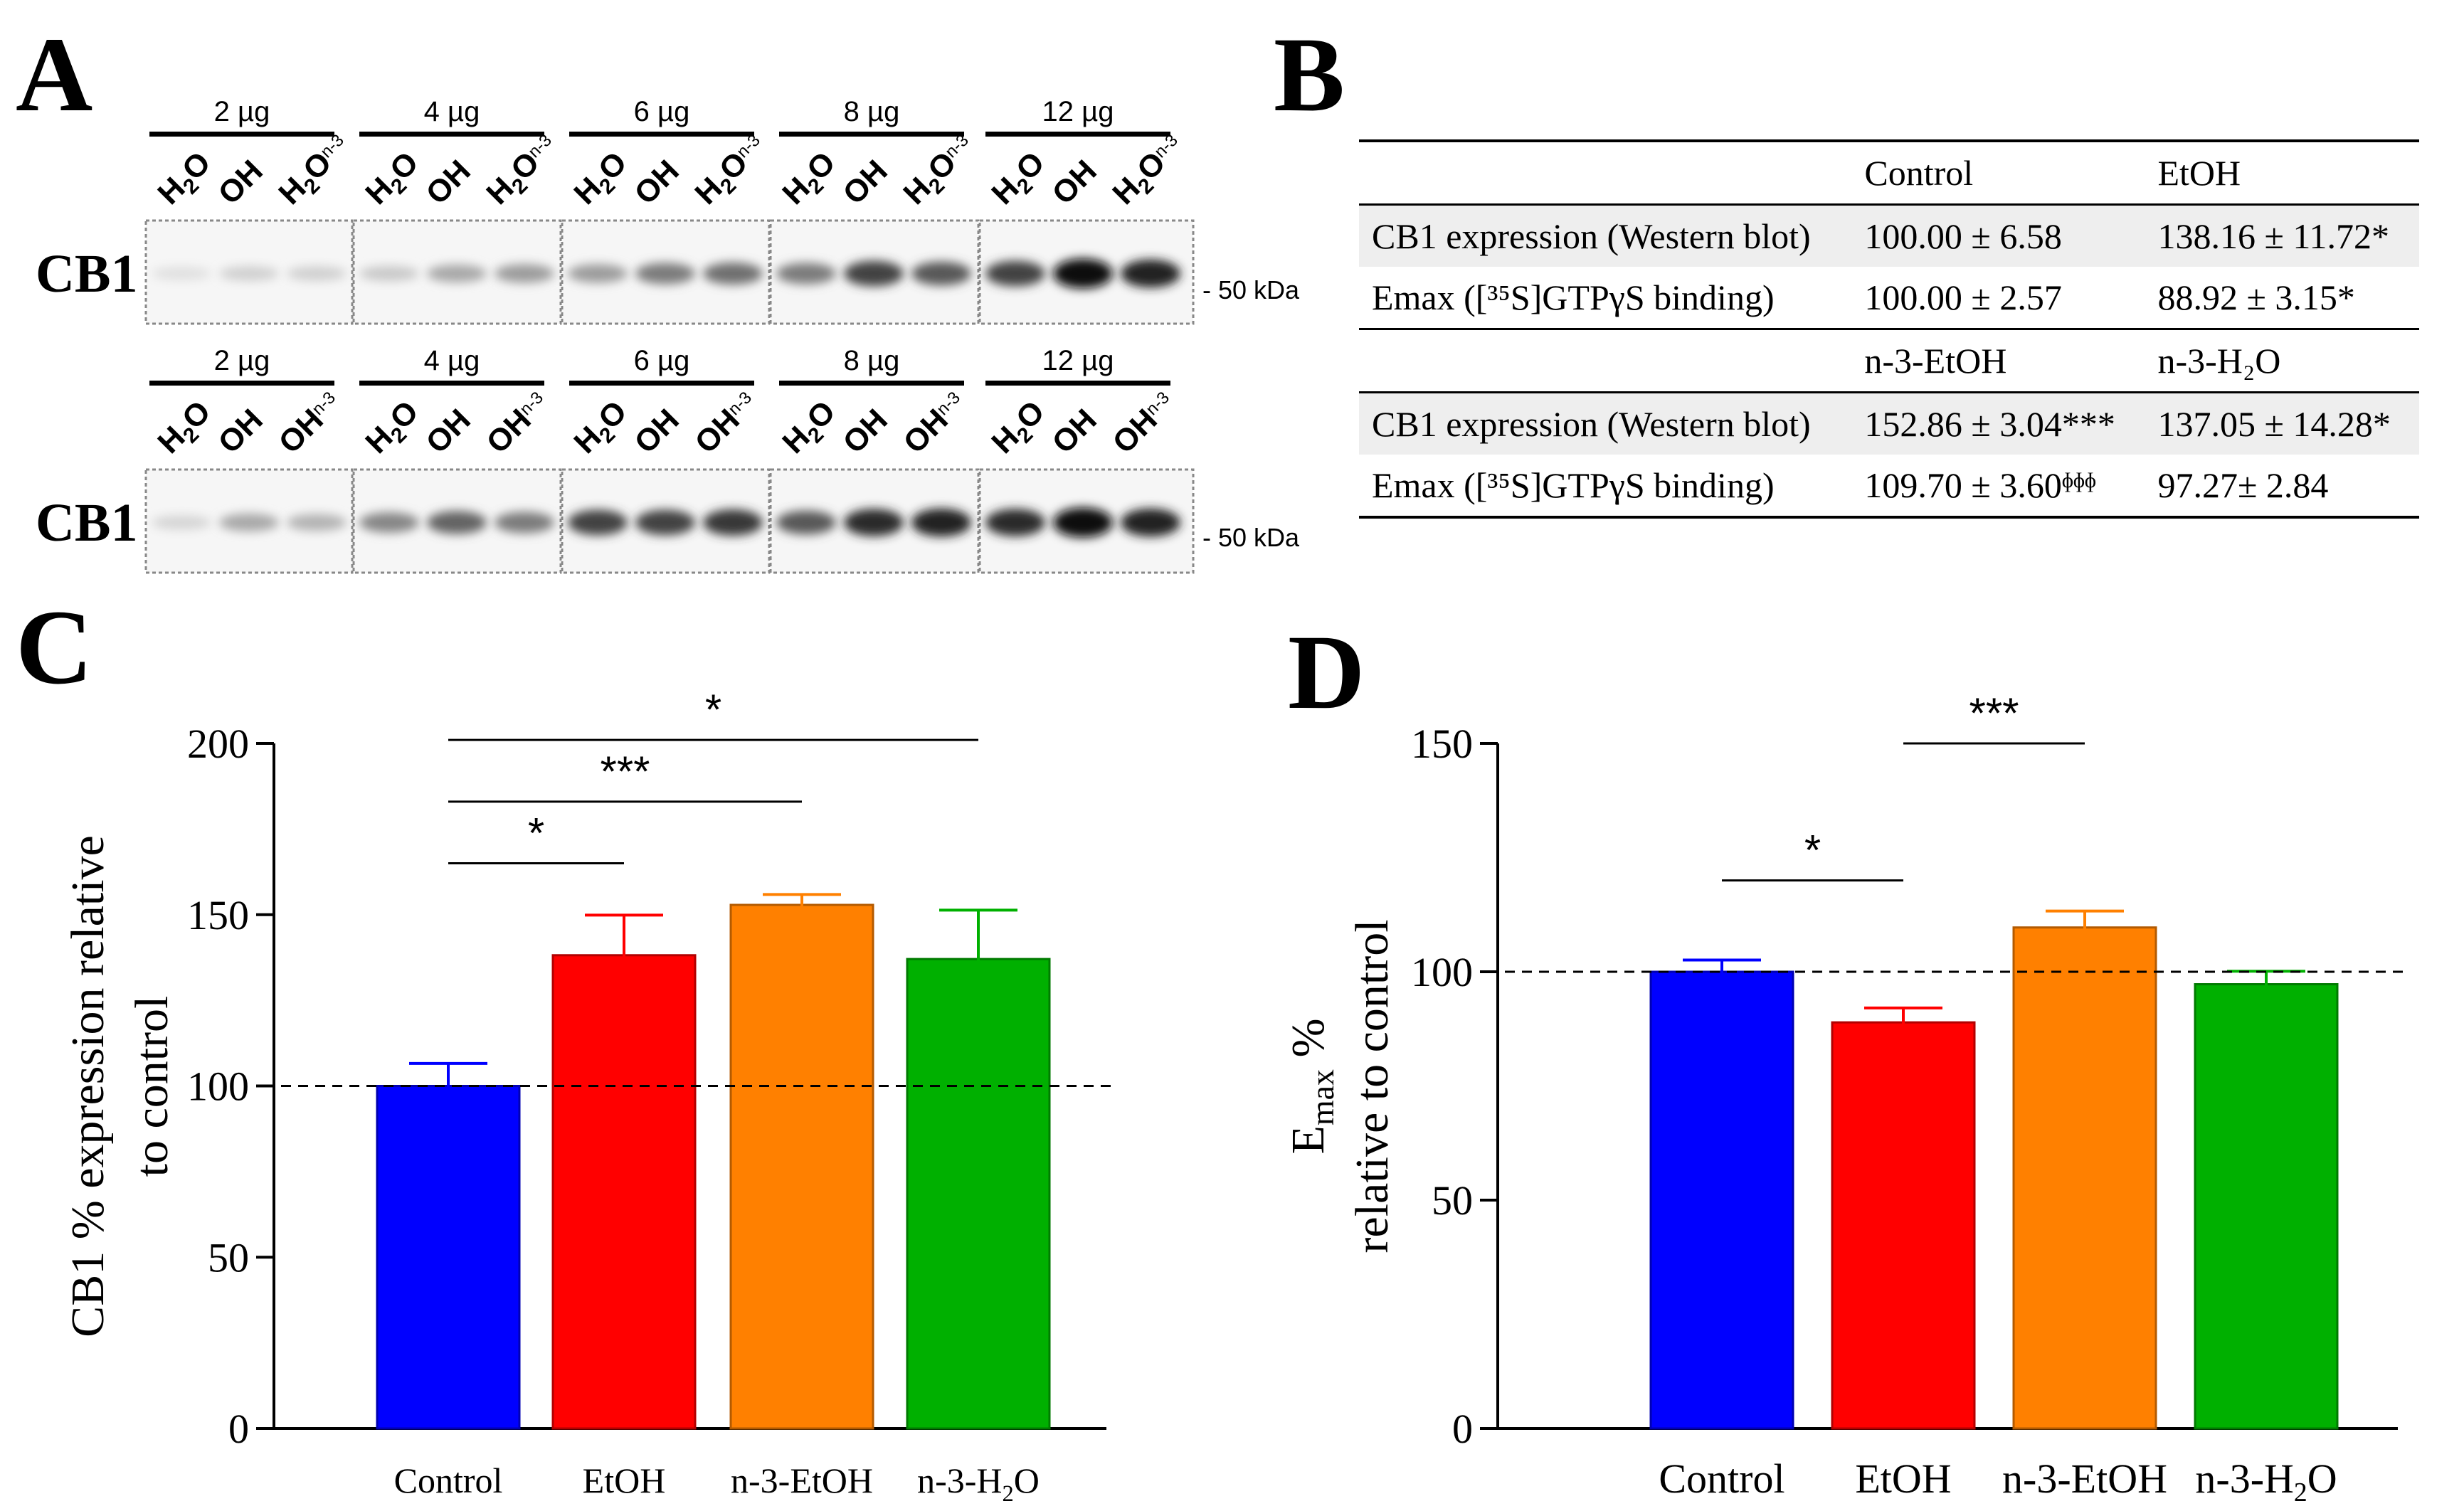 The width and height of the screenshot is (2464, 1511). What do you see at coordinates (55, 647) in the screenshot?
I see `panel-letter-c: C` at bounding box center [55, 647].